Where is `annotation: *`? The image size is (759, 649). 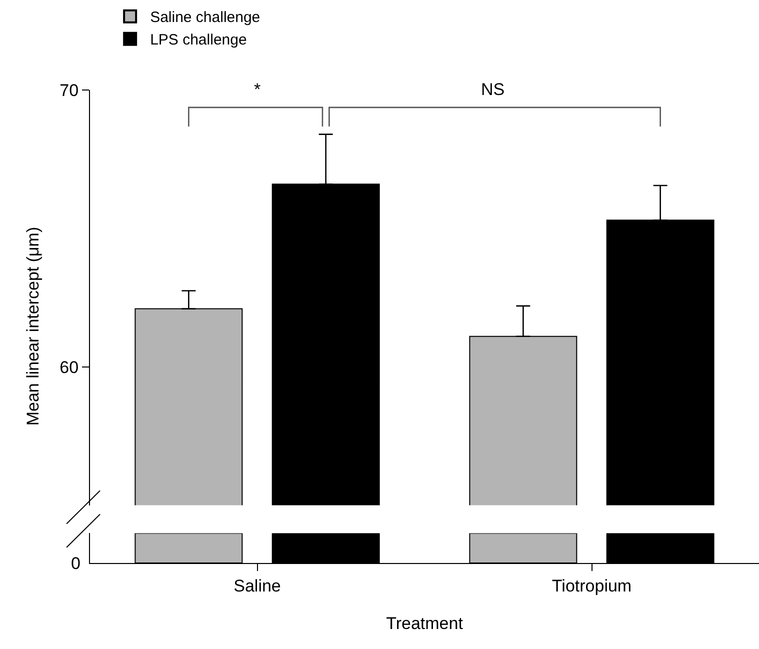
annotation: * is located at coordinates (257, 89).